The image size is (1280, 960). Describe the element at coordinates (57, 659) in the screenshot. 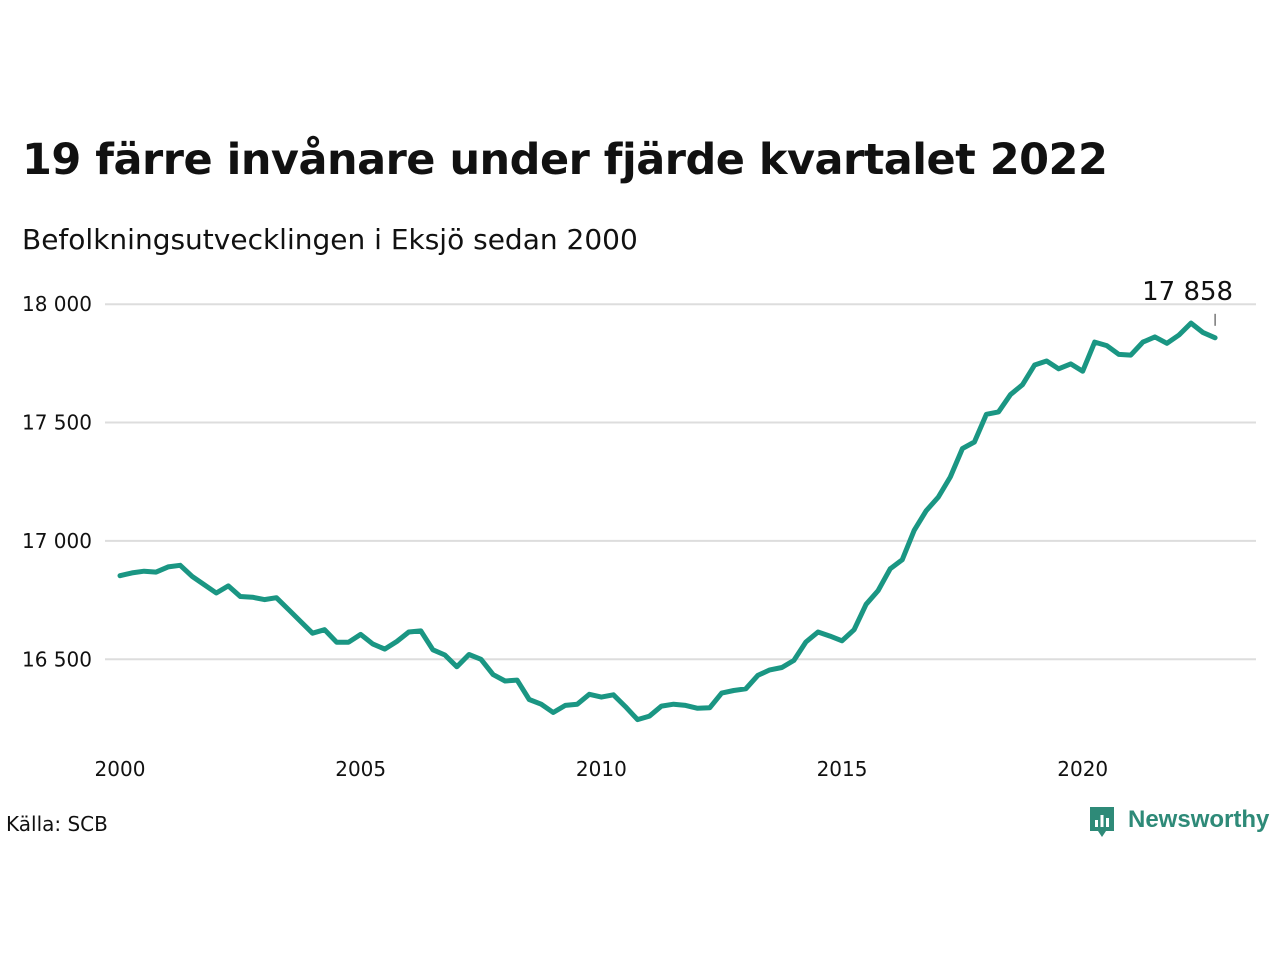

I see `y-tick-label: 16 500` at that location.